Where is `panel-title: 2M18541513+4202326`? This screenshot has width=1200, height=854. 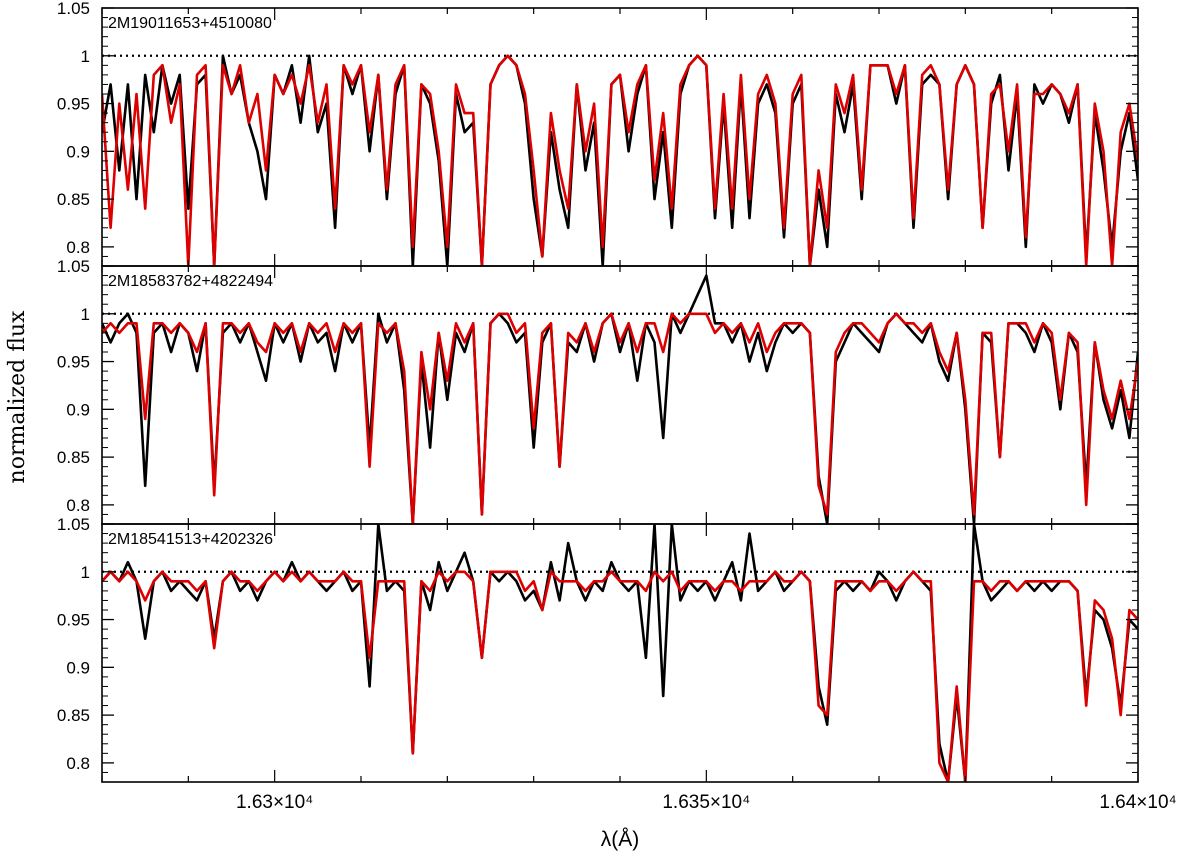
panel-title: 2M18541513+4202326 is located at coordinates (190, 539).